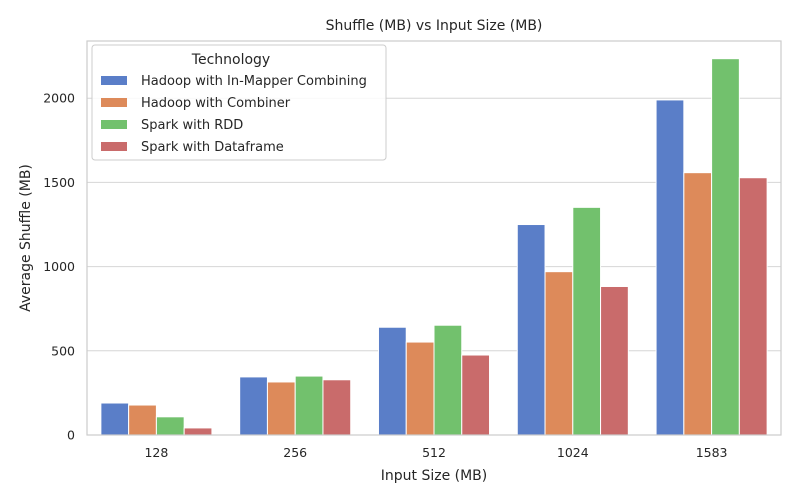 This screenshot has width=800, height=500. I want to click on legend-box, so click(239, 102).